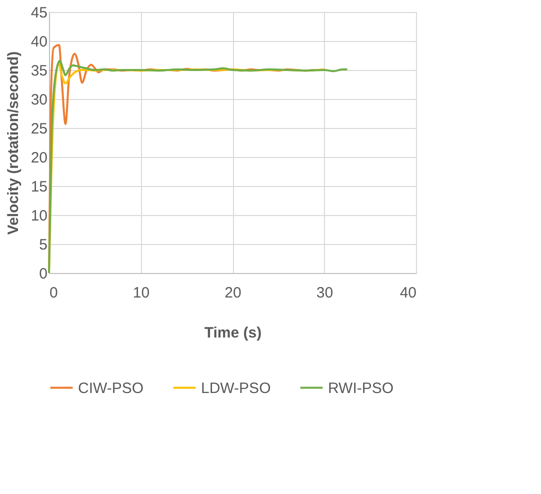 Image resolution: width=541 pixels, height=494 pixels. I want to click on y-tick-label: 15, so click(39, 187).